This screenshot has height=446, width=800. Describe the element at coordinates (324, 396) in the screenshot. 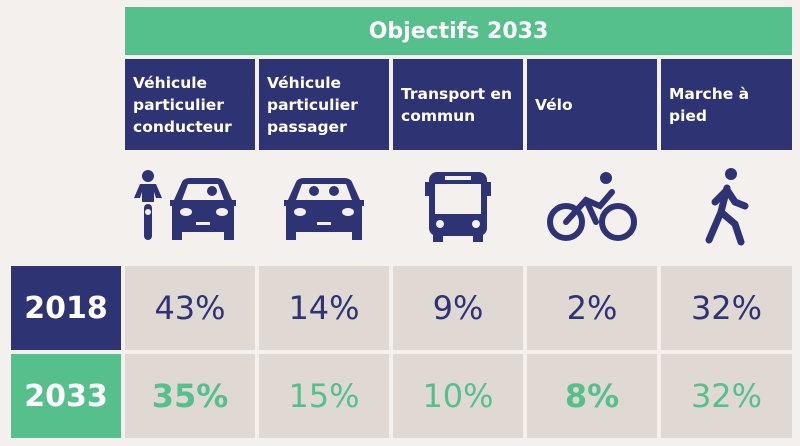

I see `value-2033-passenger: 15%` at that location.